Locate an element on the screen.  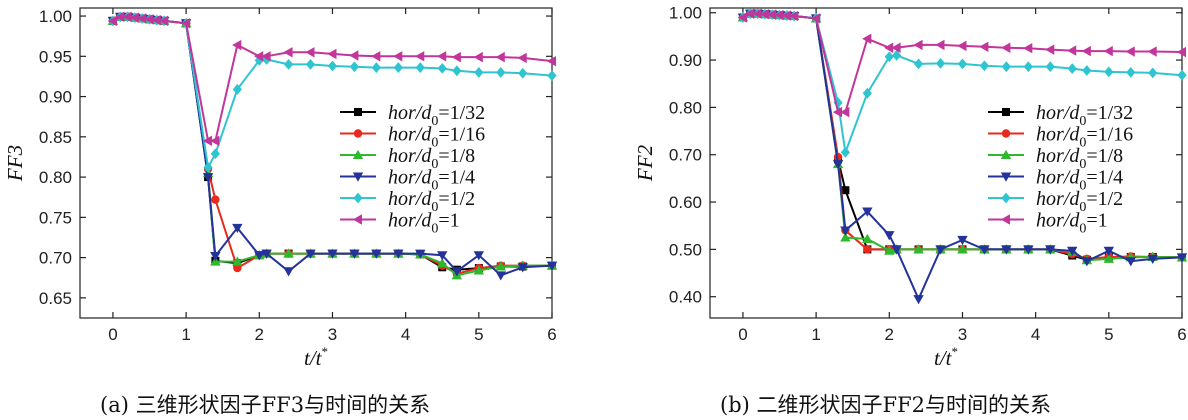
y-tick-label: 0.80 is located at coordinates (55, 177).